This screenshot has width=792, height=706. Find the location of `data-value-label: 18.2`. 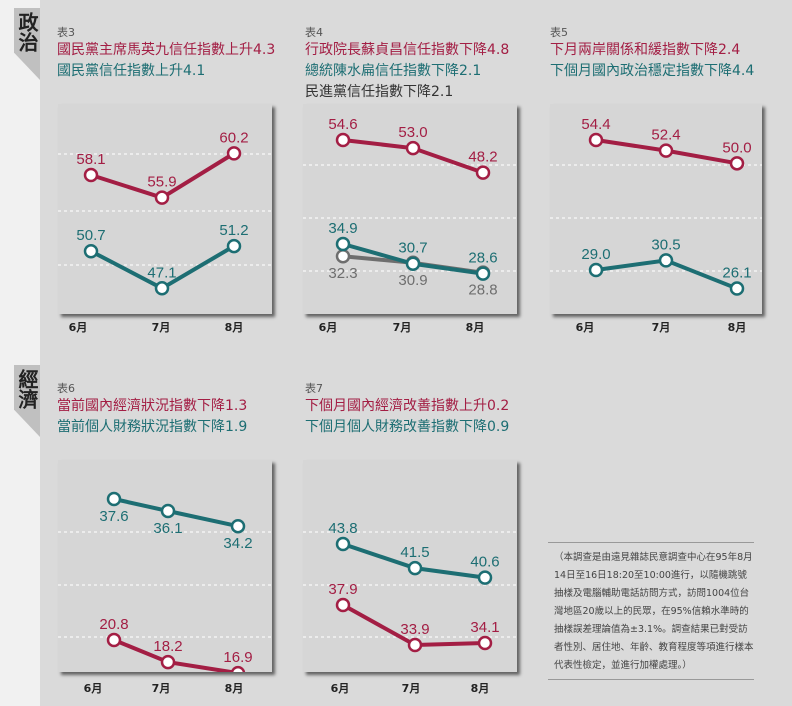

data-value-label: 18.2 is located at coordinates (167, 646).